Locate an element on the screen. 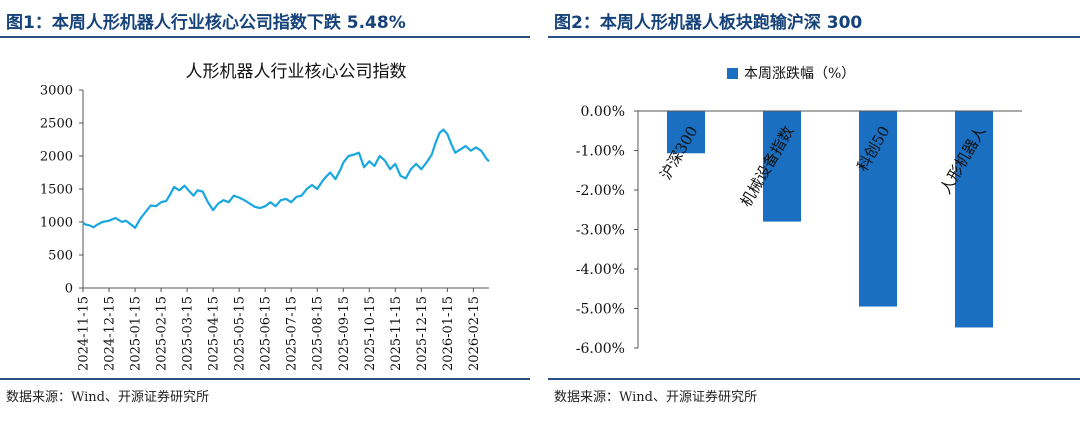  x-tick-label: 2025-11-15 is located at coordinates (396, 333).